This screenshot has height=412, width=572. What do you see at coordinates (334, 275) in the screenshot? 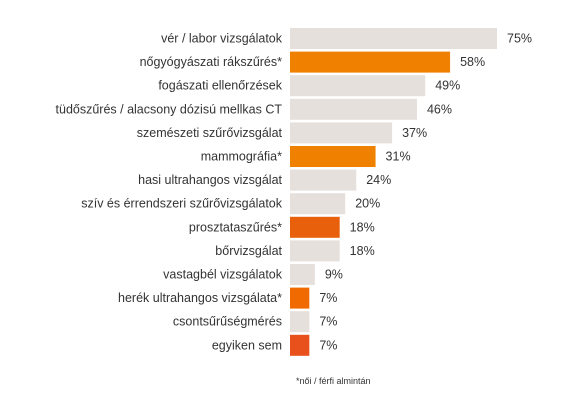
I see `value-label-10: 9%` at bounding box center [334, 275].